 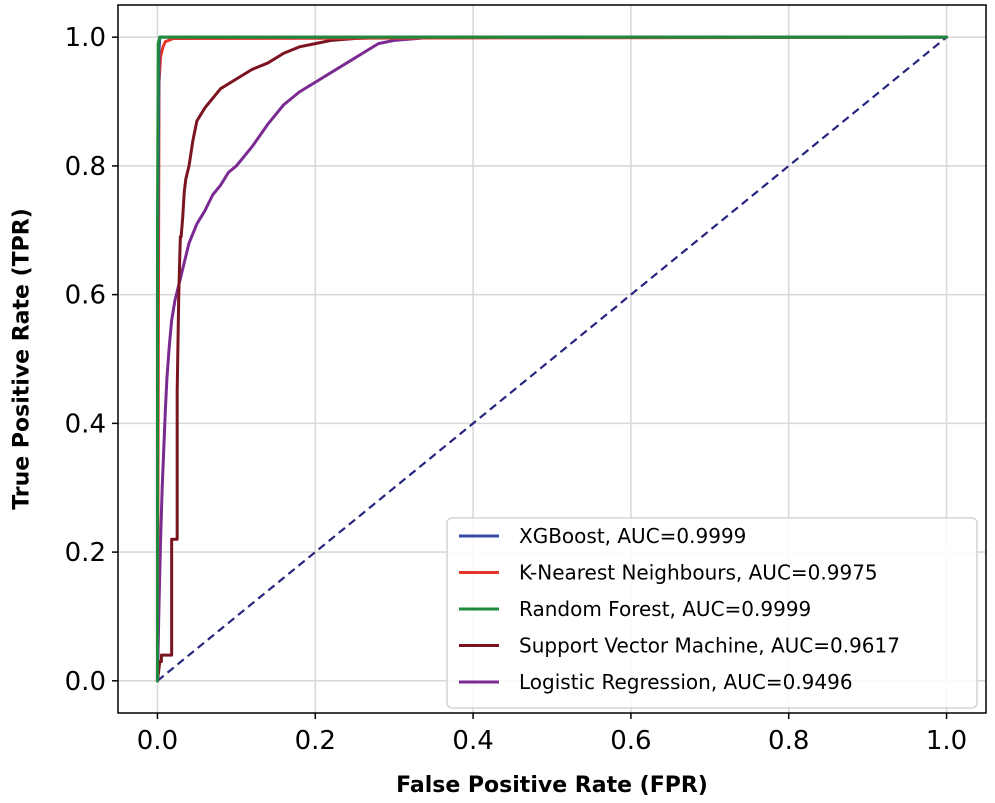 I want to click on y-tick-label-2: 0.4, so click(x=85, y=424).